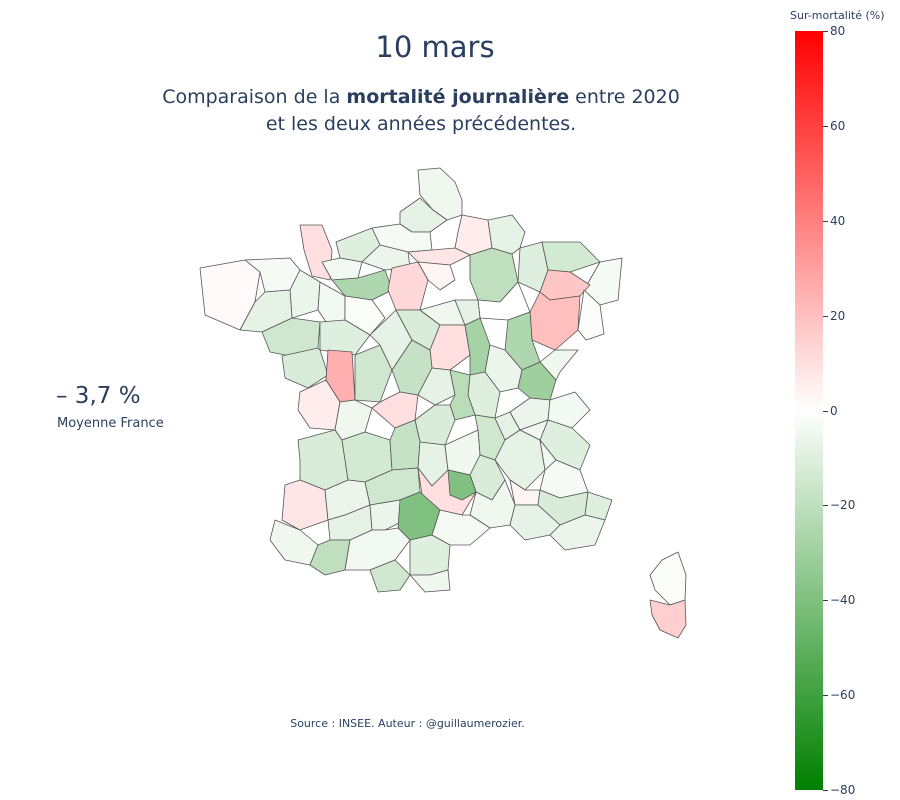 The image size is (900, 800). Describe the element at coordinates (559, 365) in the screenshot. I see `region-doubs` at that location.